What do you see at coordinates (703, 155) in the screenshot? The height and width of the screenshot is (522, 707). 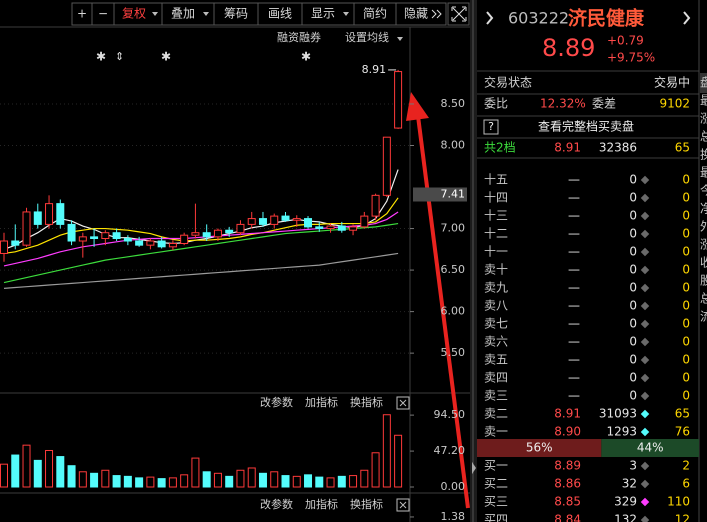 I see `side-label: 换` at bounding box center [703, 155].